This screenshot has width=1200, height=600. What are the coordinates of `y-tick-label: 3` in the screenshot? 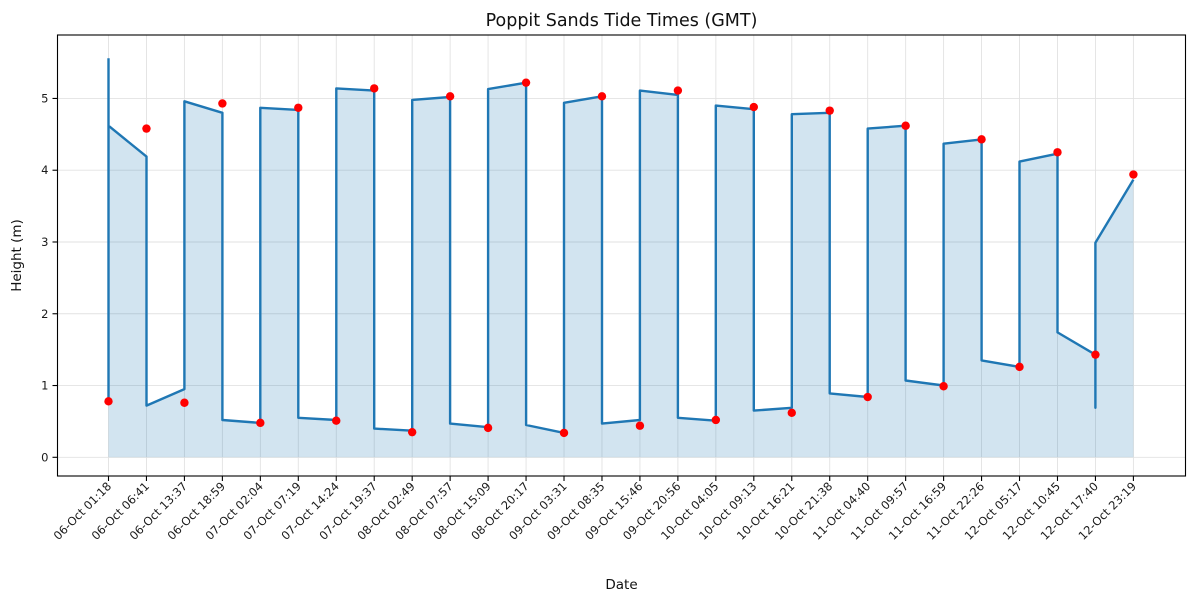 It's located at (44, 242).